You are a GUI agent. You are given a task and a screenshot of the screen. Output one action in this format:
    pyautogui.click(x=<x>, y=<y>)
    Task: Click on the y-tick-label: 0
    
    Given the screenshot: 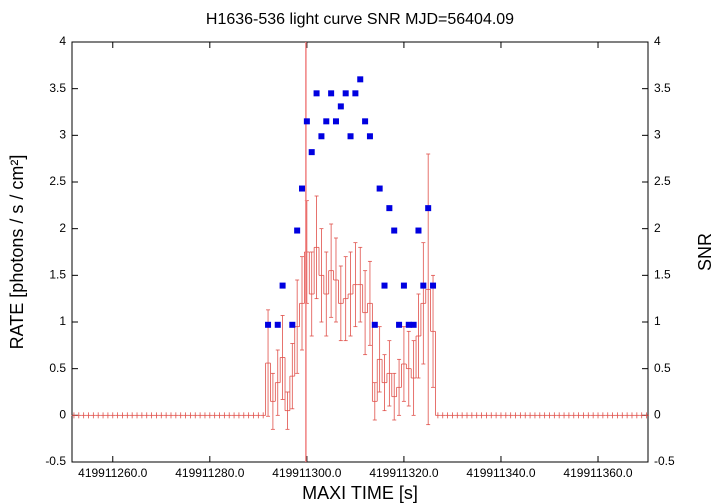 What is the action you would take?
    pyautogui.click(x=62, y=415)
    